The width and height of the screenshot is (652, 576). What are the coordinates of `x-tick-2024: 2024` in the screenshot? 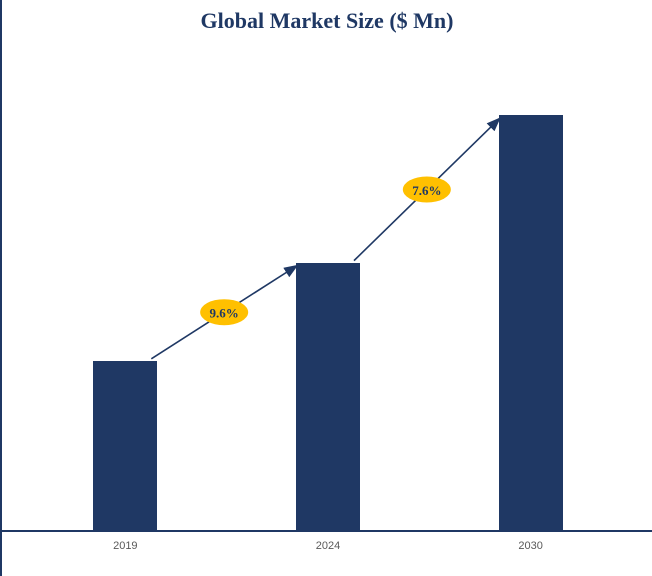 It's located at (328, 546).